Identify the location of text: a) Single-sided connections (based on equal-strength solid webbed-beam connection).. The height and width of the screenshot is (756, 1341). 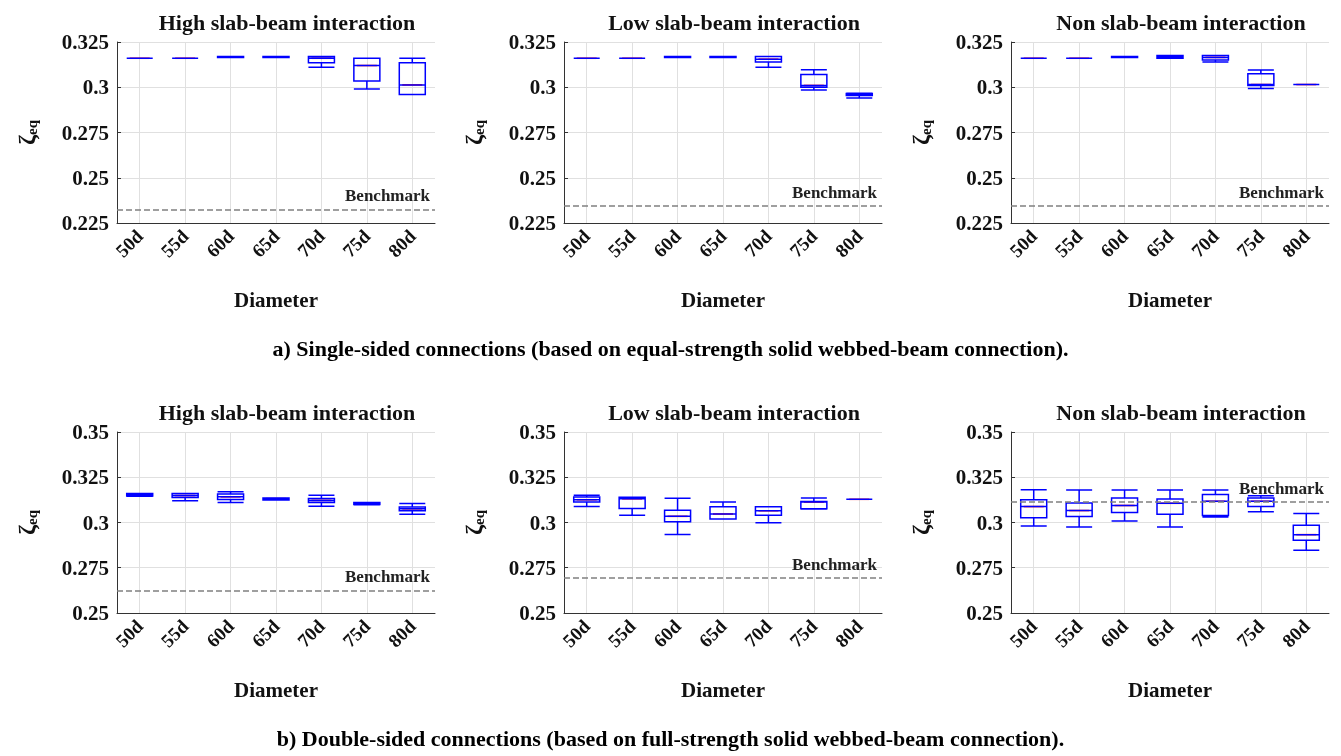
(670, 349).